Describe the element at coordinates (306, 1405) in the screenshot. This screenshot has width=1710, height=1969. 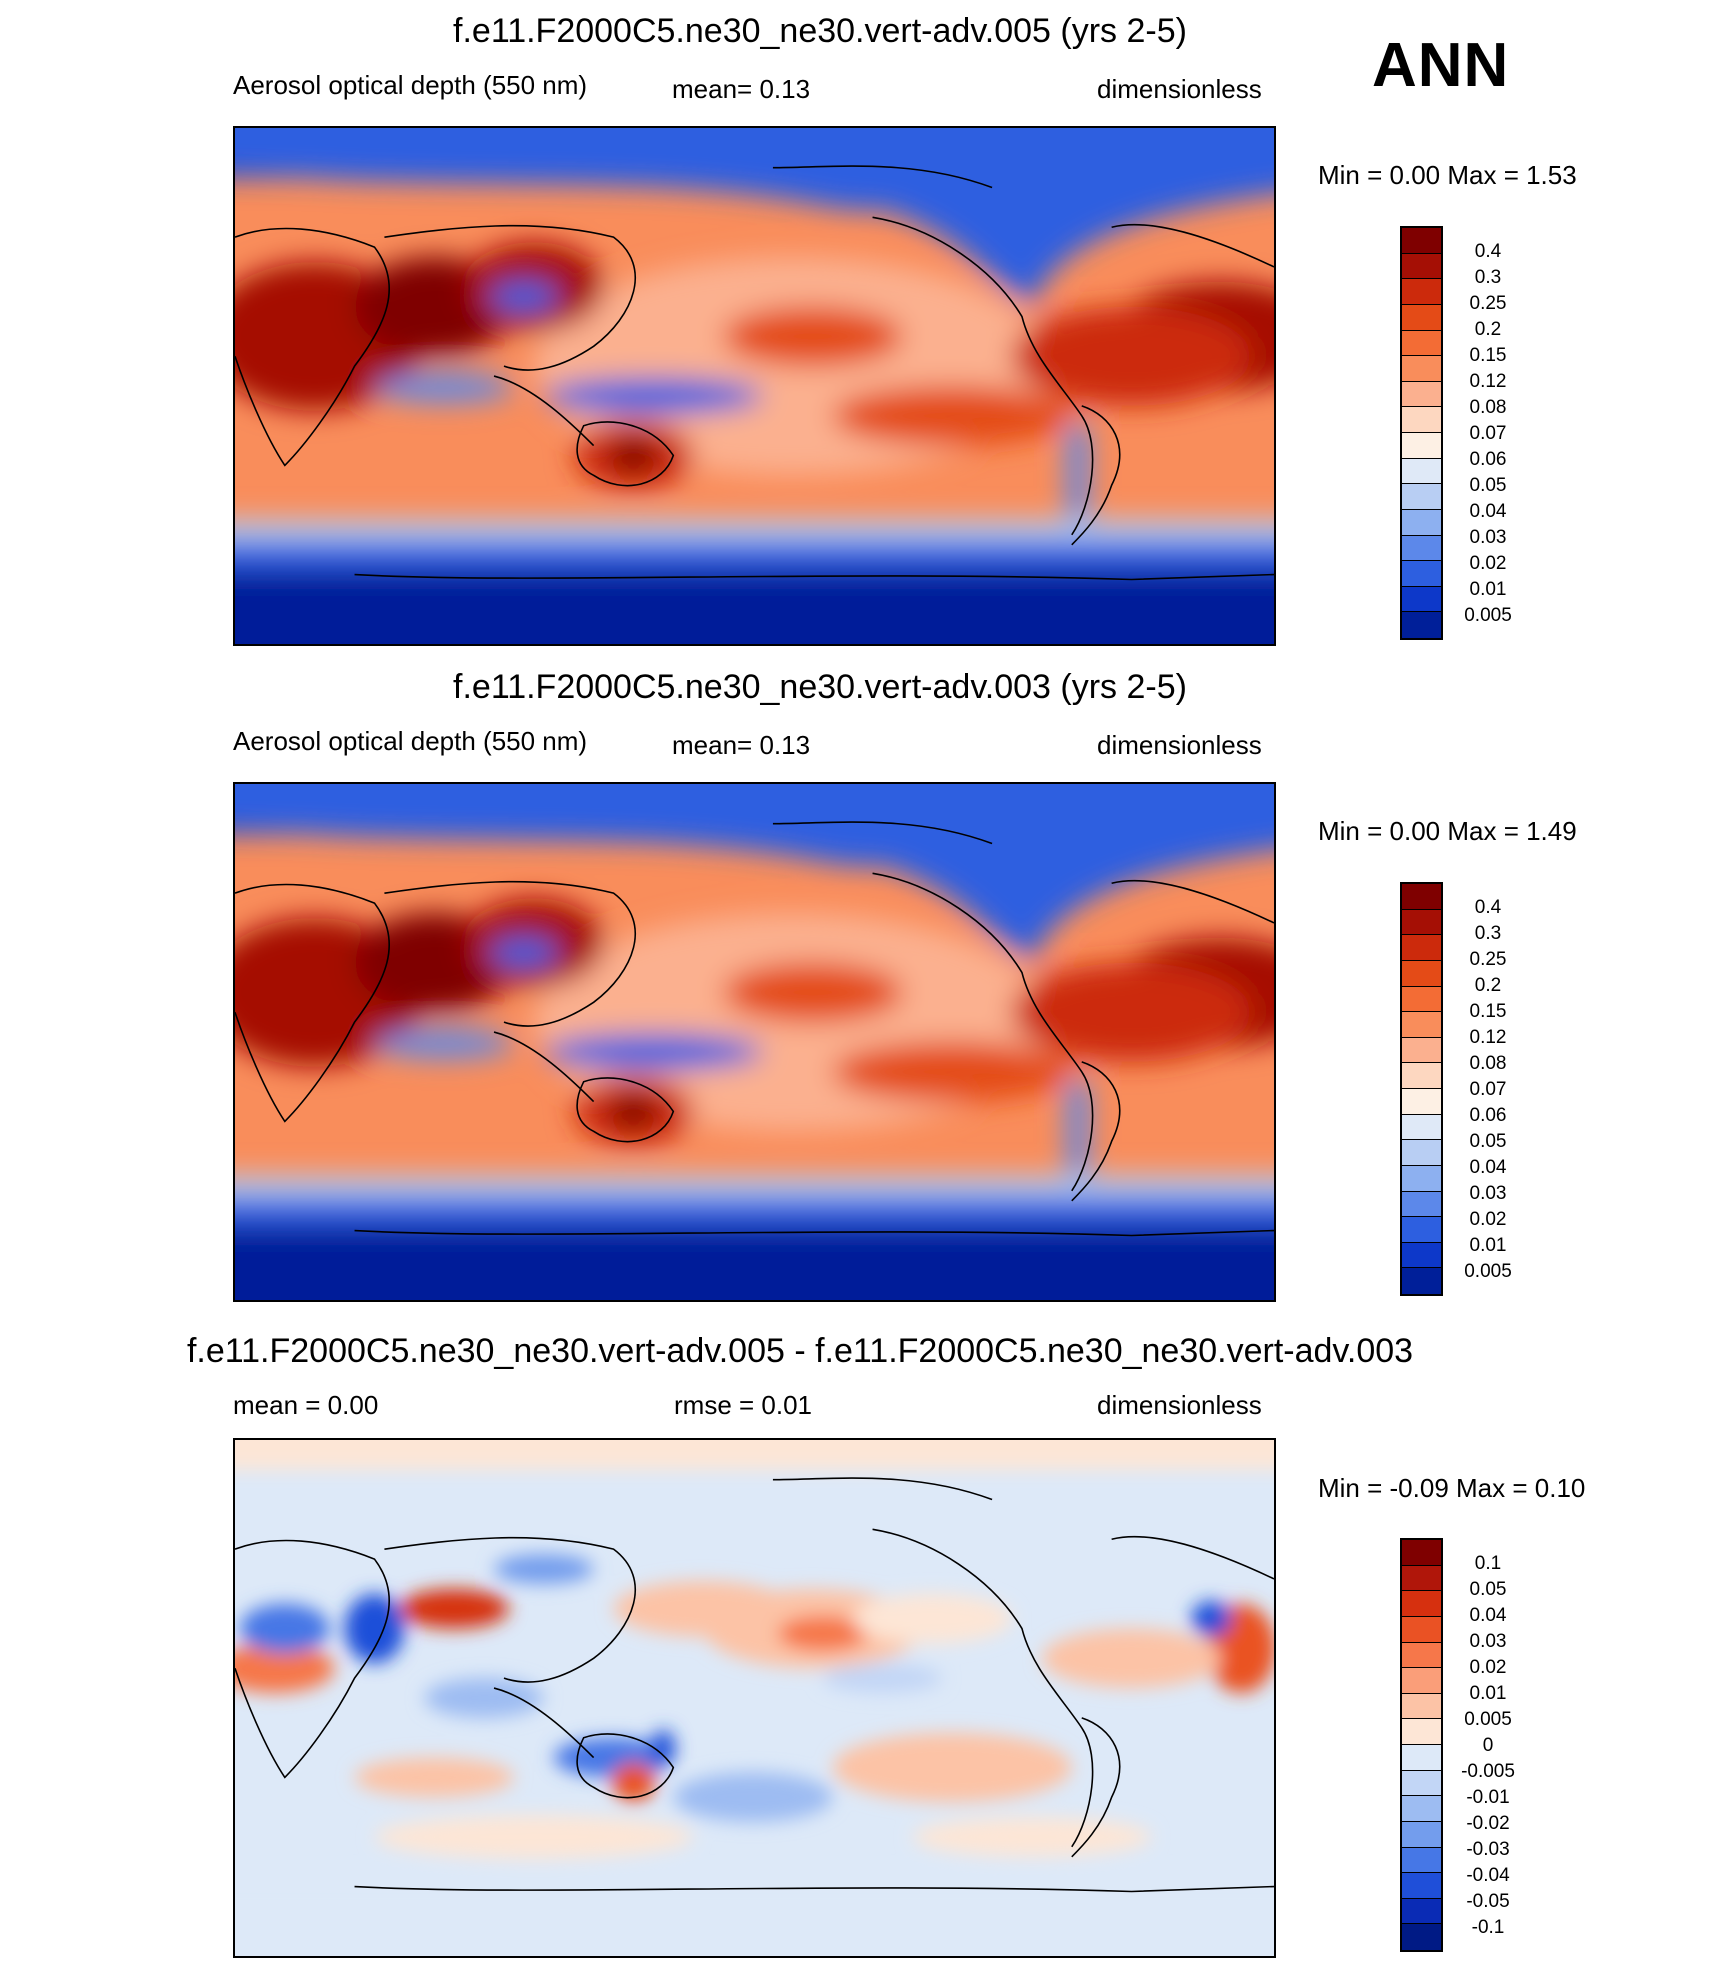
I see `panel-3-mean-label: mean = 0.00` at that location.